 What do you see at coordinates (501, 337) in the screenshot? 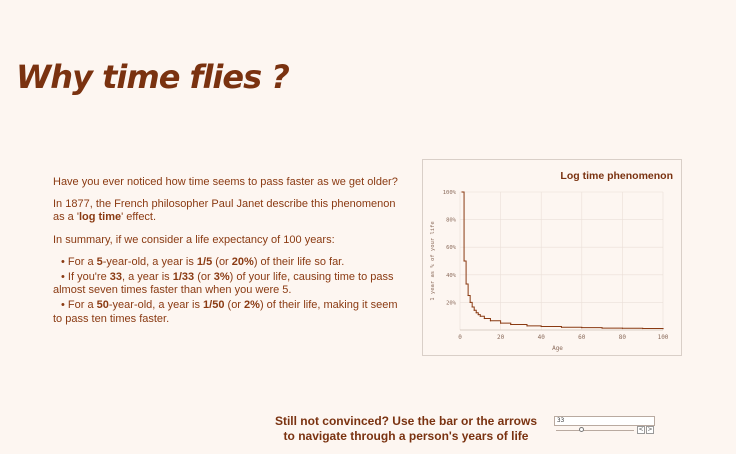
I see `x-tick-label: 20` at bounding box center [501, 337].